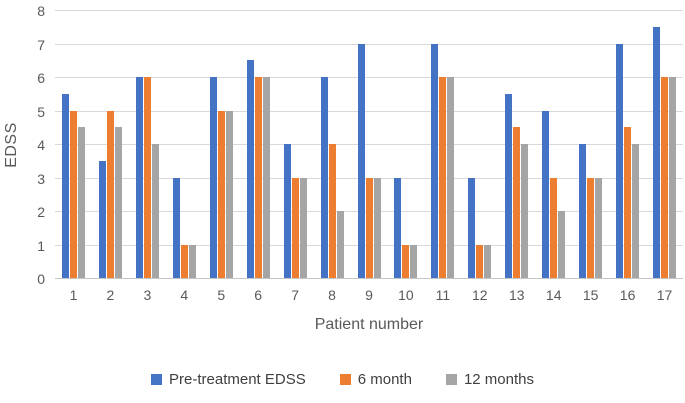 Image resolution: width=685 pixels, height=403 pixels. Describe the element at coordinates (41, 279) in the screenshot. I see `y-tick-label-0: 0` at that location.